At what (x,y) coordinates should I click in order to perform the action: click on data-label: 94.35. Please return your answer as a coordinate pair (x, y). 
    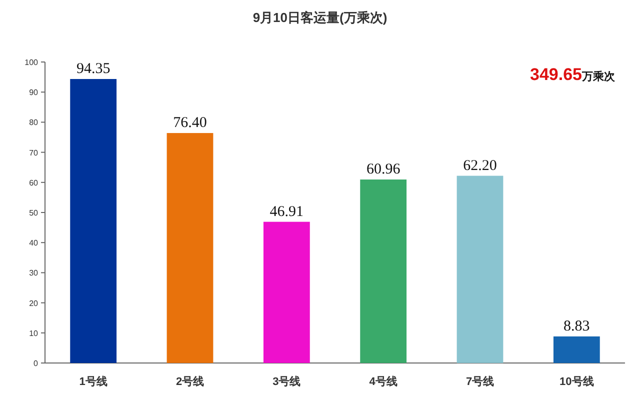
    Looking at the image, I should click on (93, 69).